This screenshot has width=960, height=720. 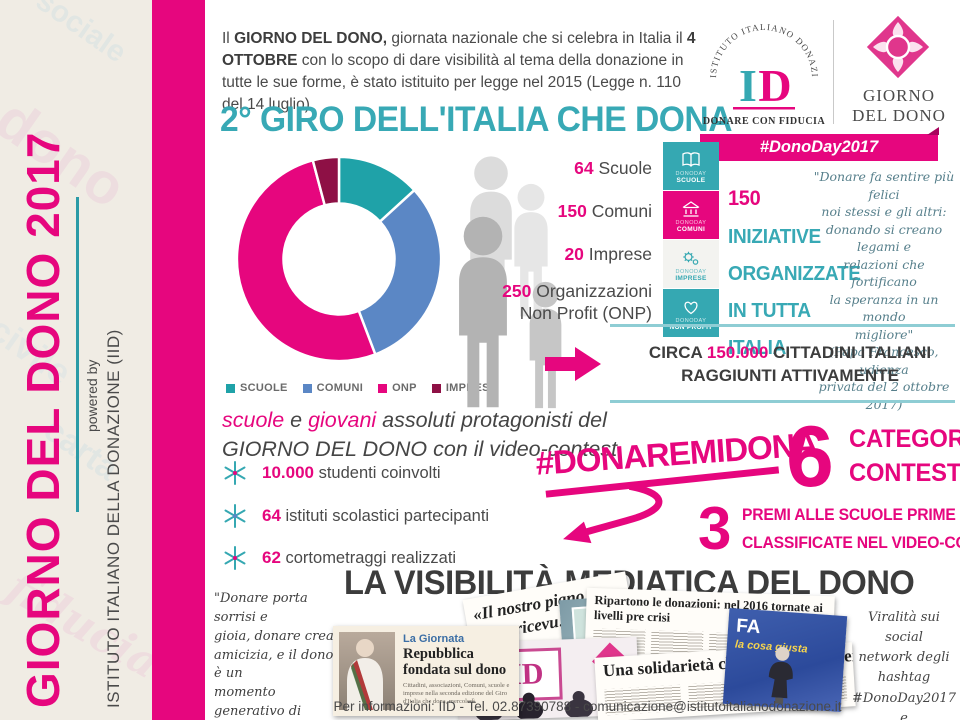 I want to click on donut-chart, so click(x=339, y=259).